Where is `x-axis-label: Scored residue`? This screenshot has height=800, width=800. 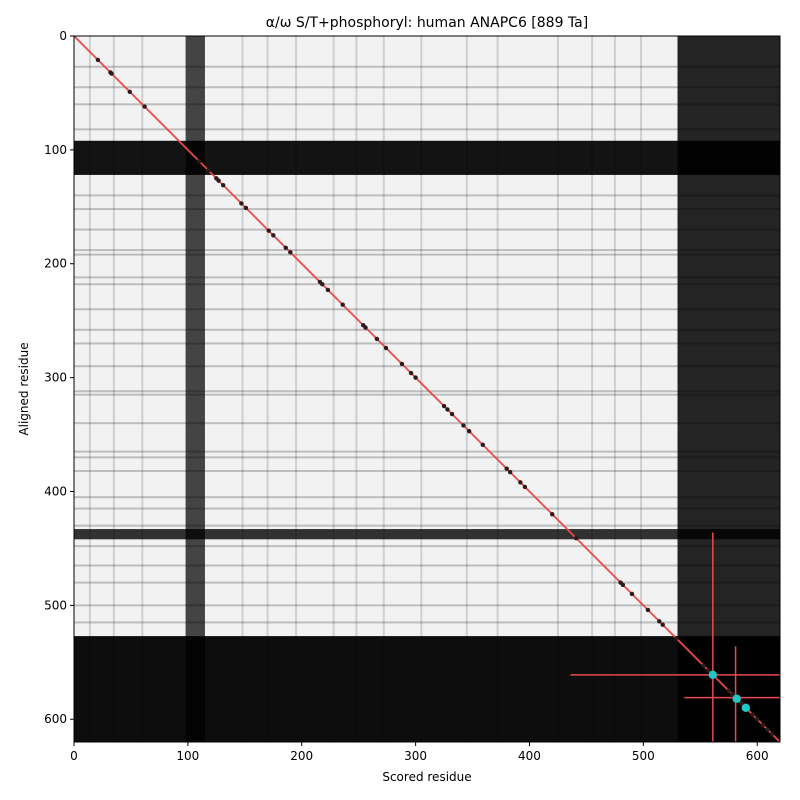 x-axis-label: Scored residue is located at coordinates (426, 777).